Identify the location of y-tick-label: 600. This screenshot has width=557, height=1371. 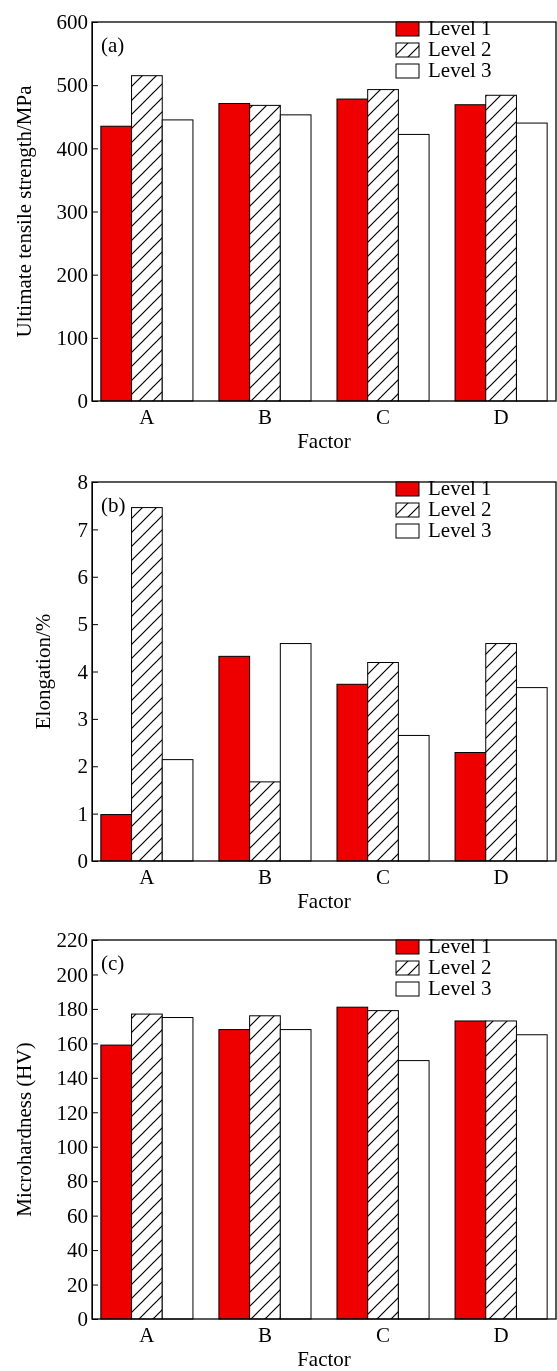
(72, 22).